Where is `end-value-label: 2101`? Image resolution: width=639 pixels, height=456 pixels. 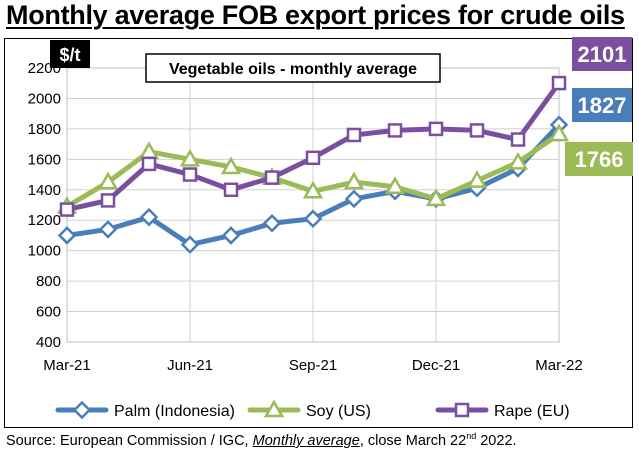
end-value-label: 2101 is located at coordinates (602, 54).